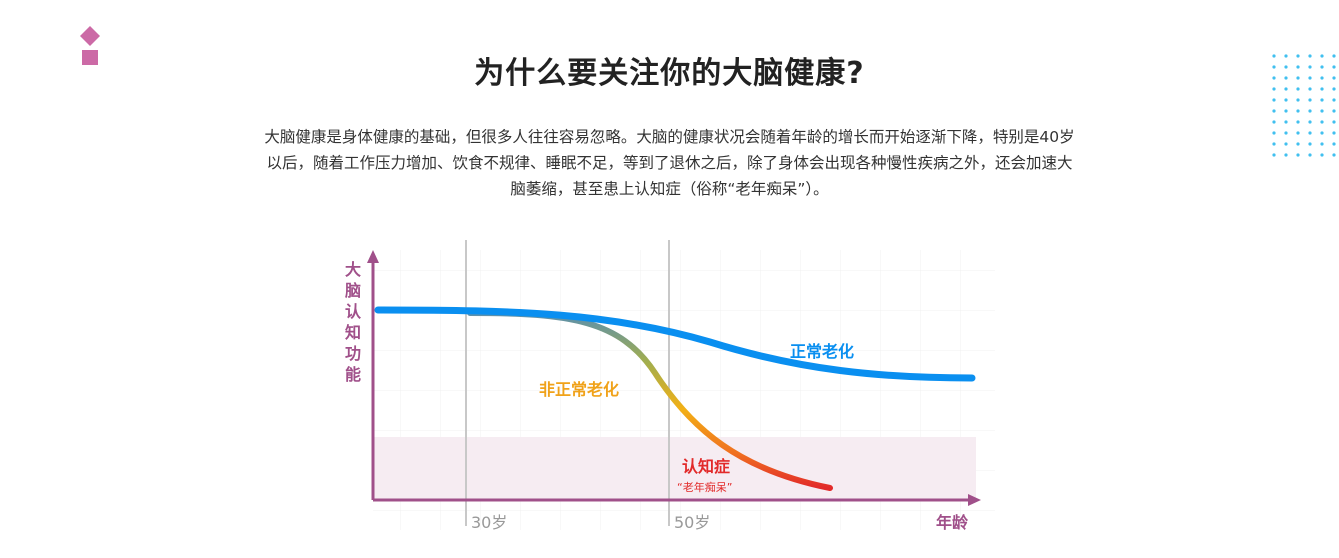  I want to click on normal-aging-label: 正常老化, so click(822, 351).